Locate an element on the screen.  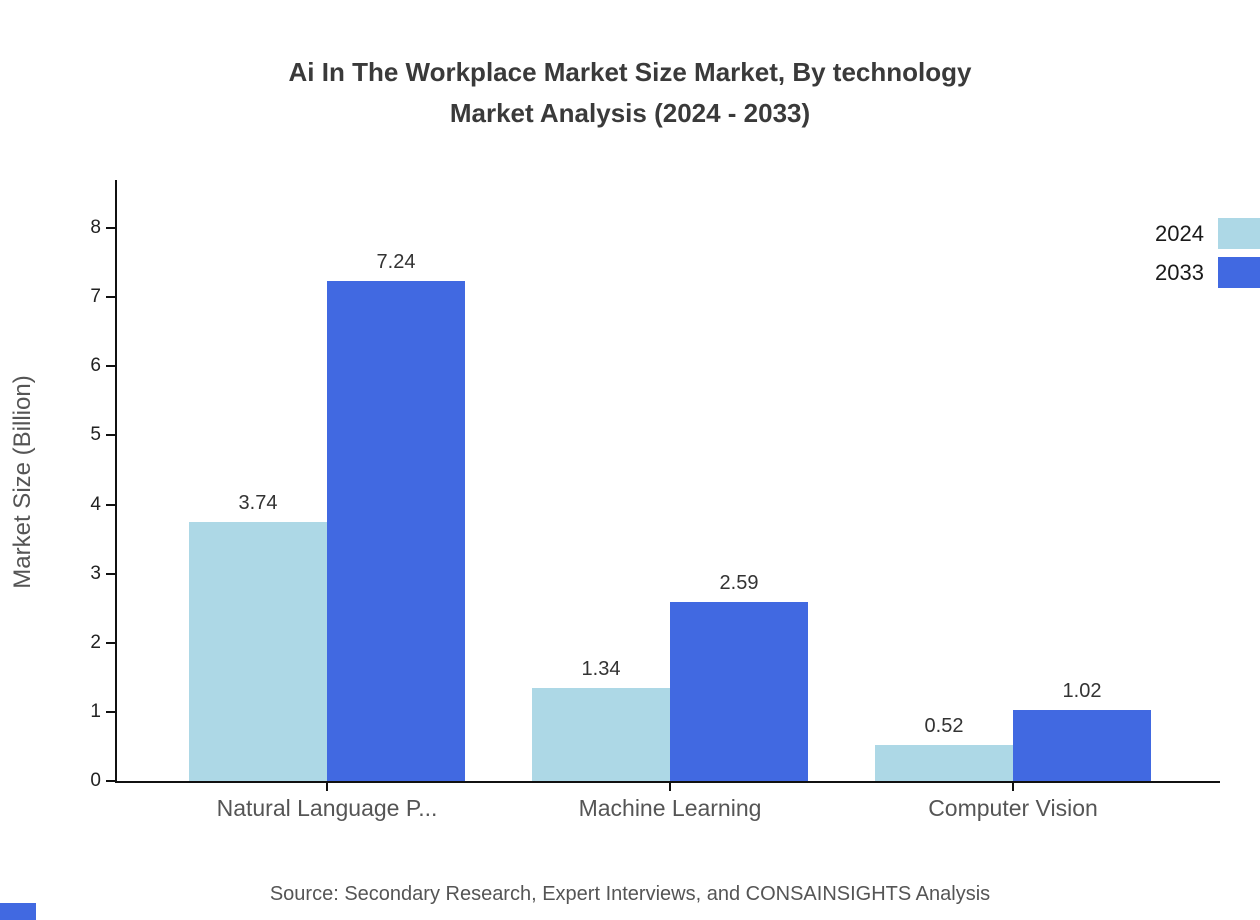
corner-accent is located at coordinates (18, 911).